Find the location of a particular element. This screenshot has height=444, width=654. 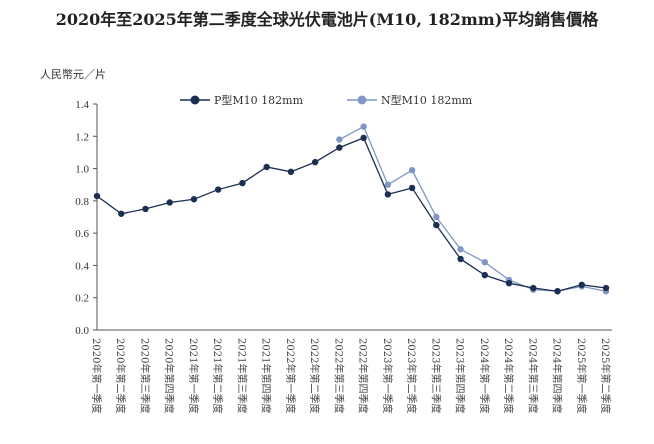

x-tick-label: 2025年第二季度 is located at coordinates (605, 375).